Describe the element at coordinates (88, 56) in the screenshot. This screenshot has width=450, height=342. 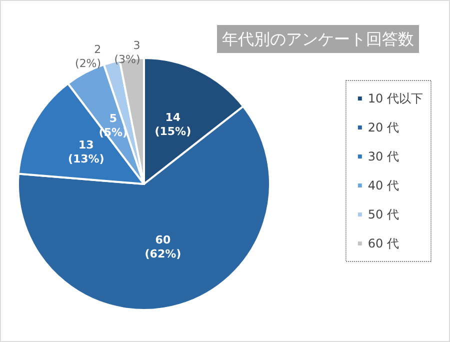
I see `data-label: 2 (2%)` at that location.